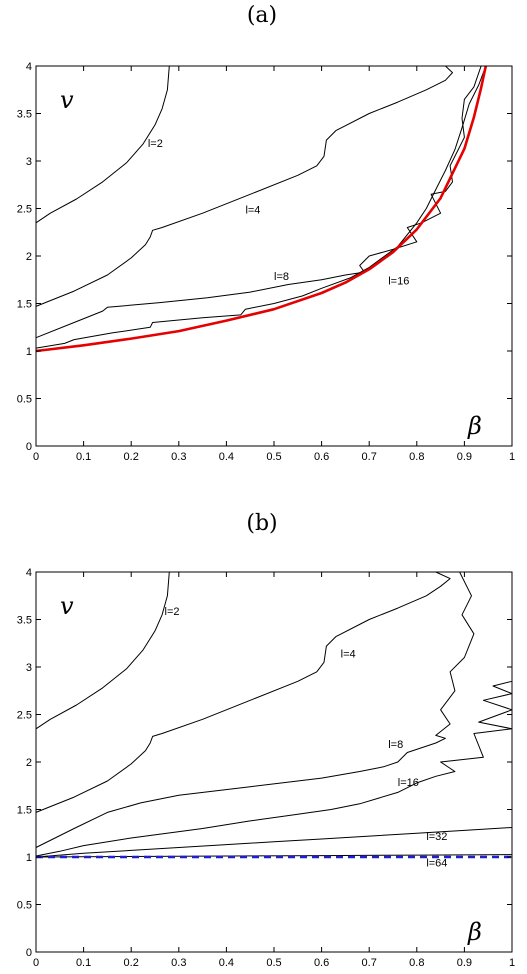 This screenshot has height=974, width=527. I want to click on panel-a-xlabel: β, so click(474, 426).